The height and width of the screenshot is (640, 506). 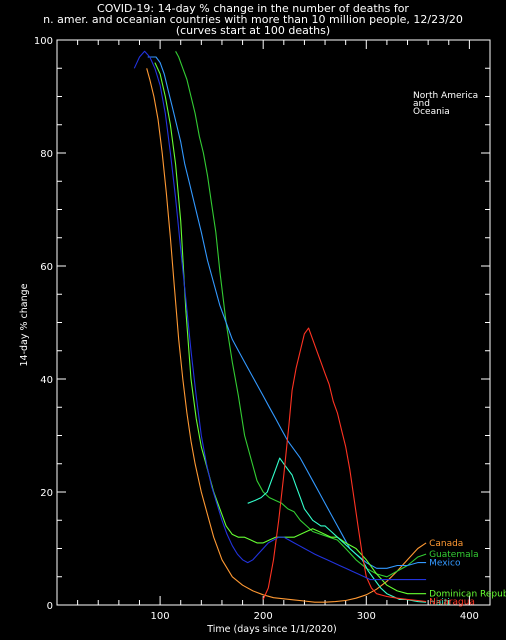 What do you see at coordinates (445, 96) in the screenshot?
I see `region-annotation-line-1: North America` at bounding box center [445, 96].